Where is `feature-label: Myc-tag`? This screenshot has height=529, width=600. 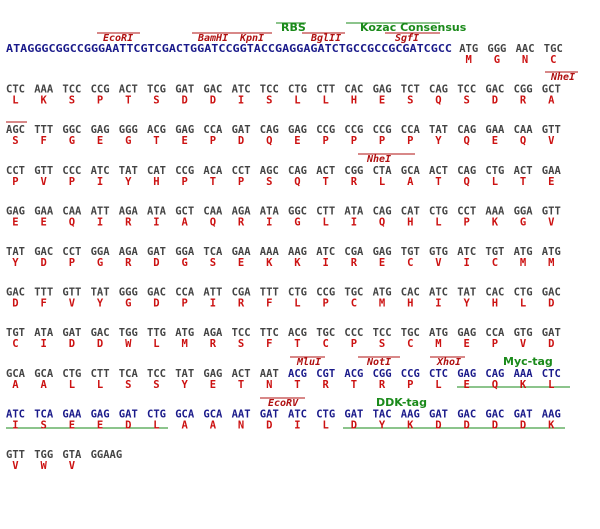 feature-label: Myc-tag is located at coordinates (528, 361).